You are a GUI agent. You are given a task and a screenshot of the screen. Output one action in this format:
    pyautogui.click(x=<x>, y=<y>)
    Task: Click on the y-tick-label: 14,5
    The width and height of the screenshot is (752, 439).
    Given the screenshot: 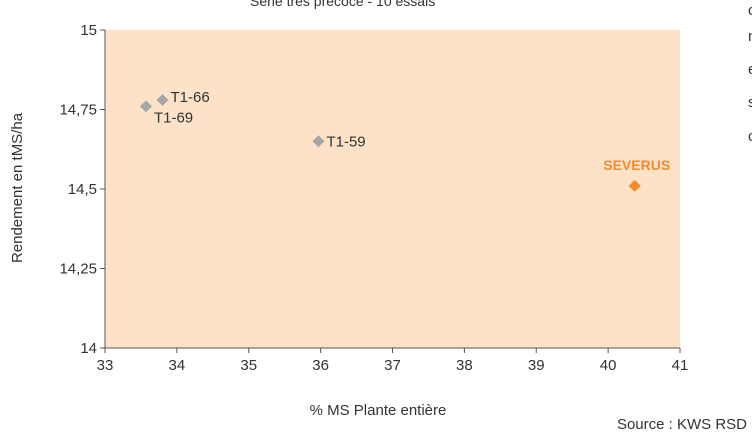 What is the action you would take?
    pyautogui.click(x=82, y=189)
    